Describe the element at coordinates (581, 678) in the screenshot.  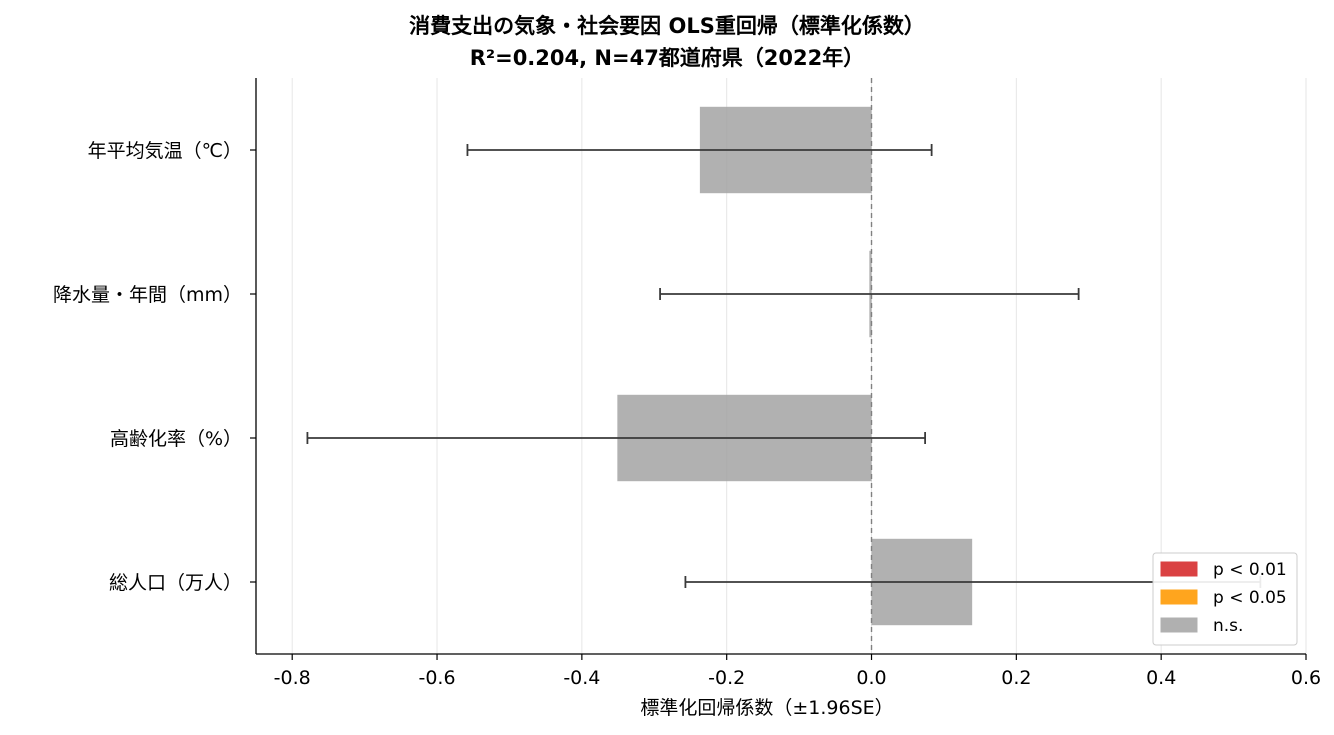
I see `x-tick-label: -0.4` at that location.